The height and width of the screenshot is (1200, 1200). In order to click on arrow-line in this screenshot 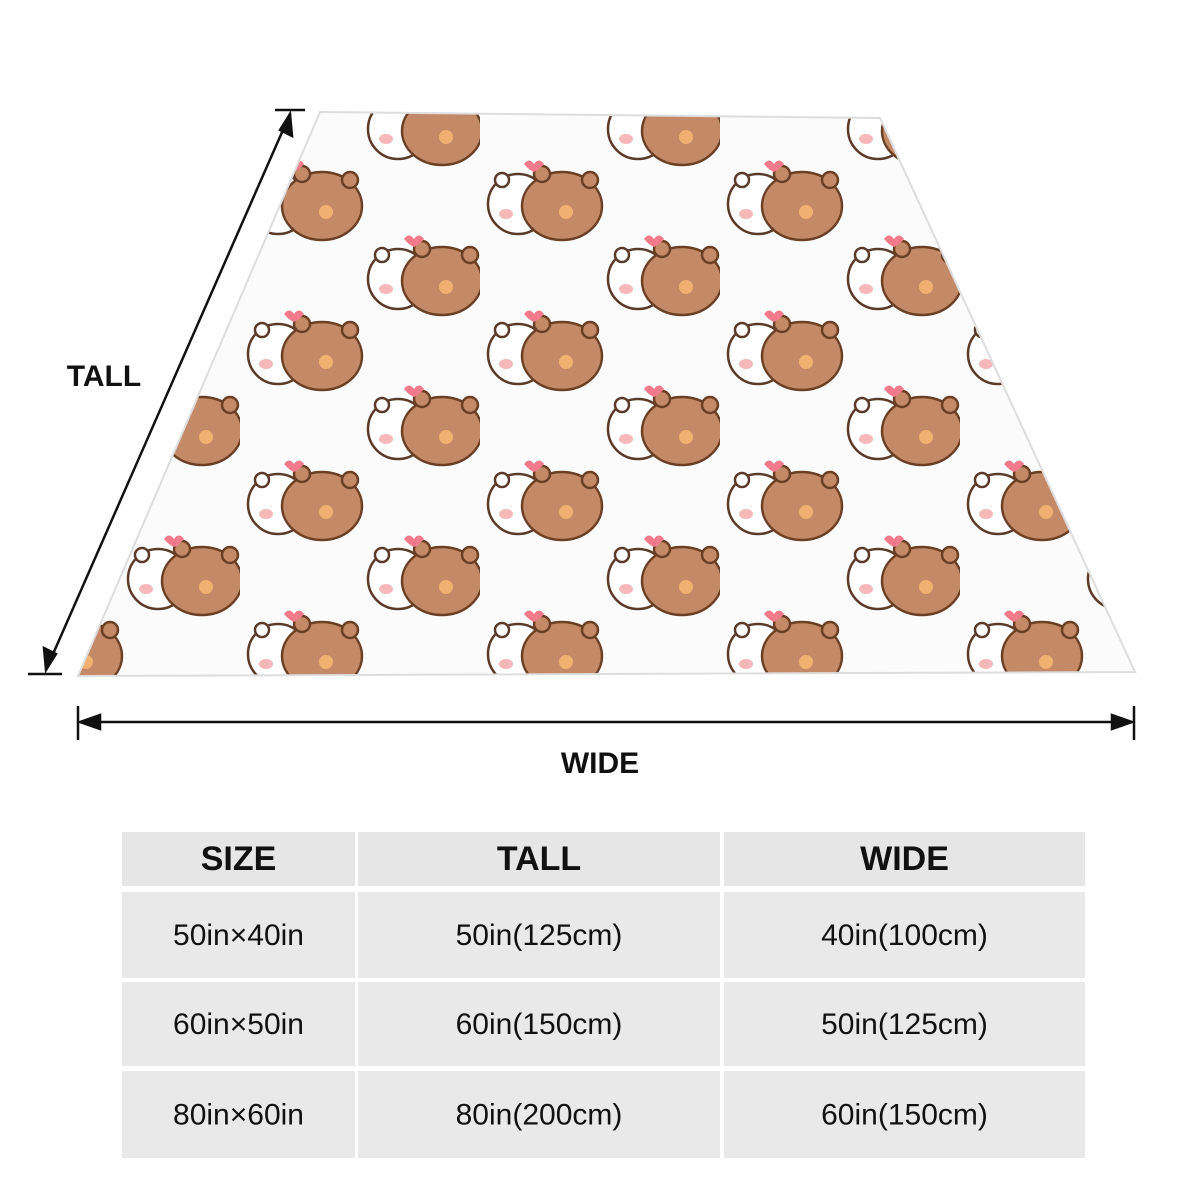, I will do `click(168, 392)`.